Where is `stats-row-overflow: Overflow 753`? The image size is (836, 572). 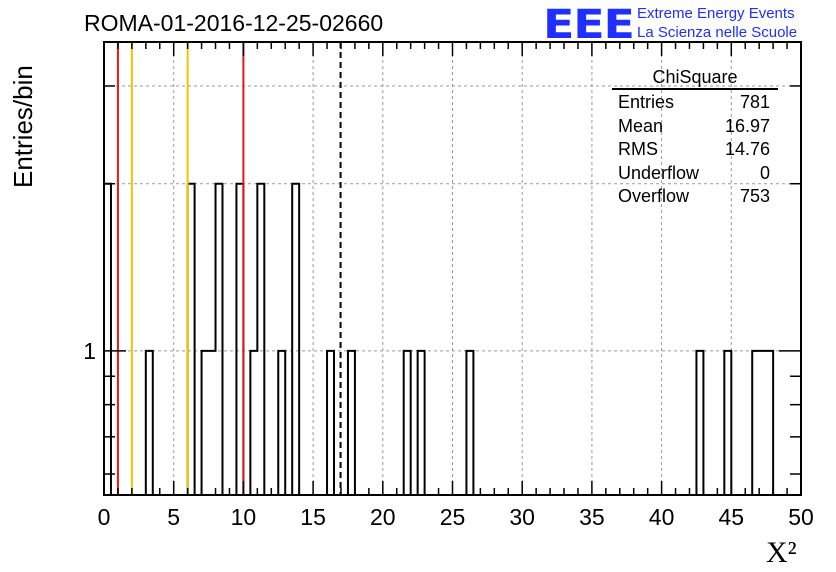 stats-row-overflow: Overflow 753 is located at coordinates (694, 196).